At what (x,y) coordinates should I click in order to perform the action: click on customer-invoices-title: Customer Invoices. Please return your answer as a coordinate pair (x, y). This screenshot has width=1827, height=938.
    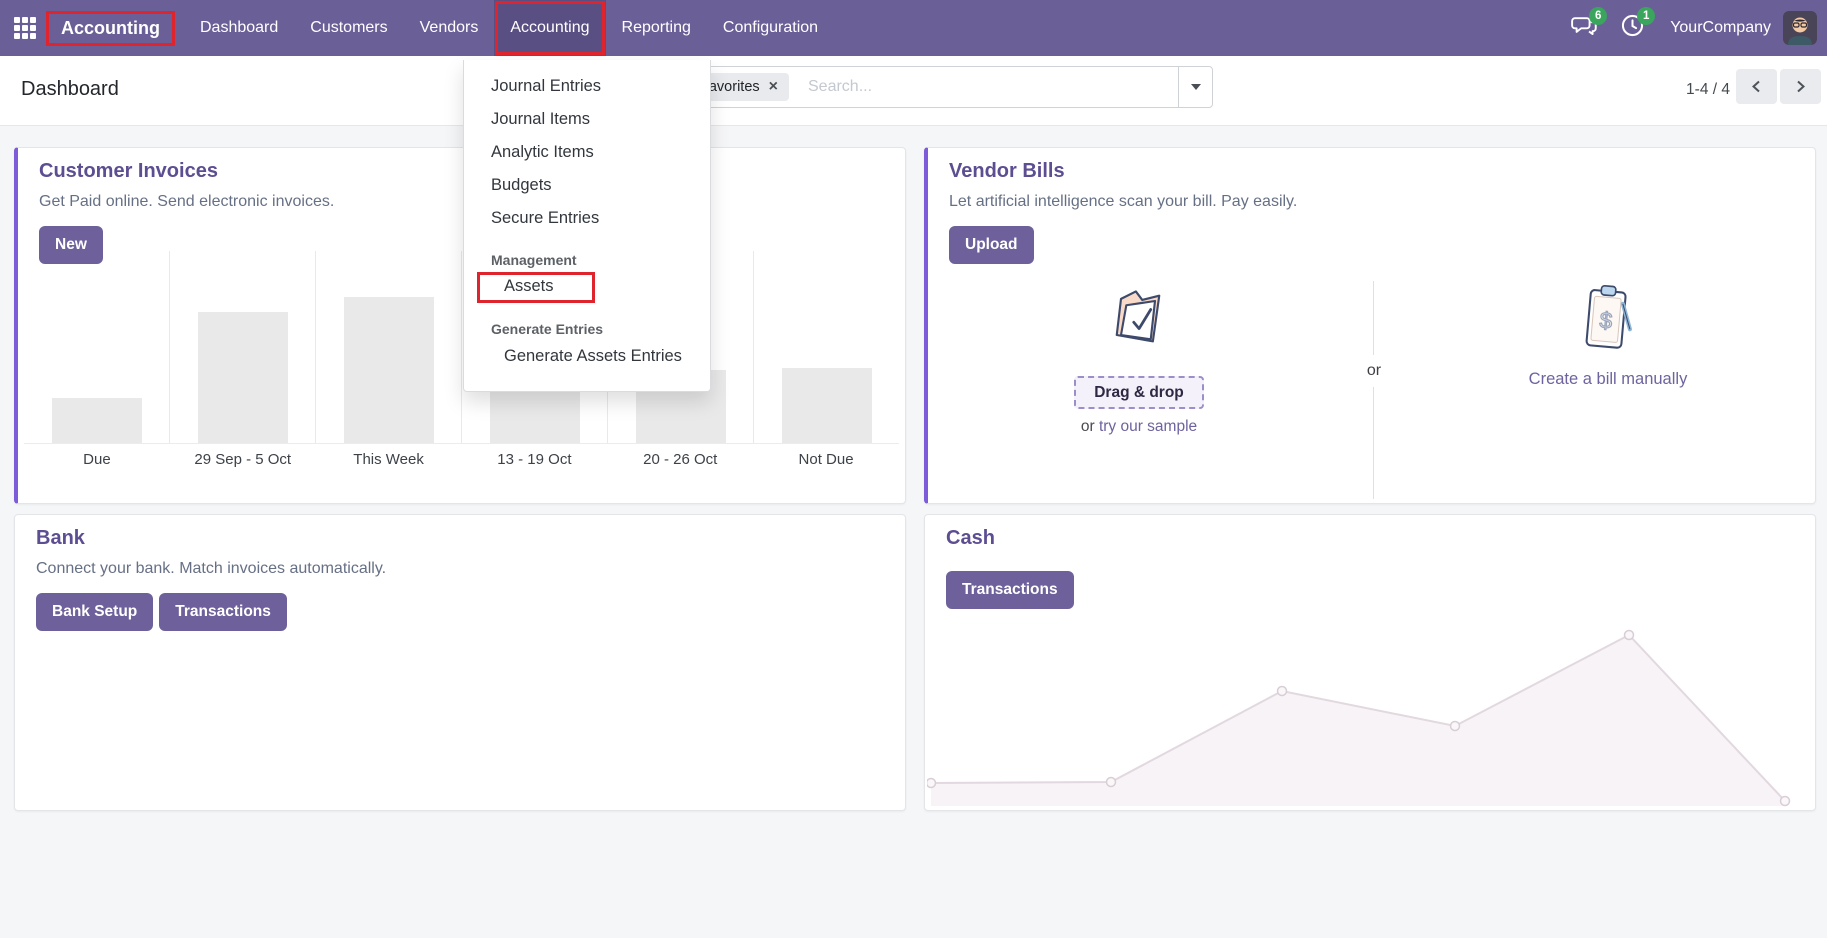
    Looking at the image, I should click on (128, 171).